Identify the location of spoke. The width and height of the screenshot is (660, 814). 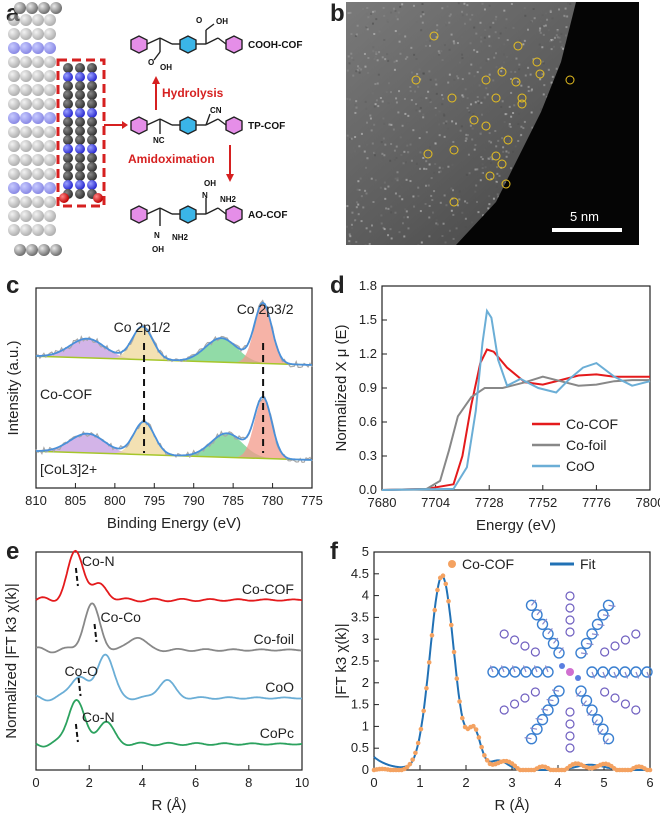
(528, 738).